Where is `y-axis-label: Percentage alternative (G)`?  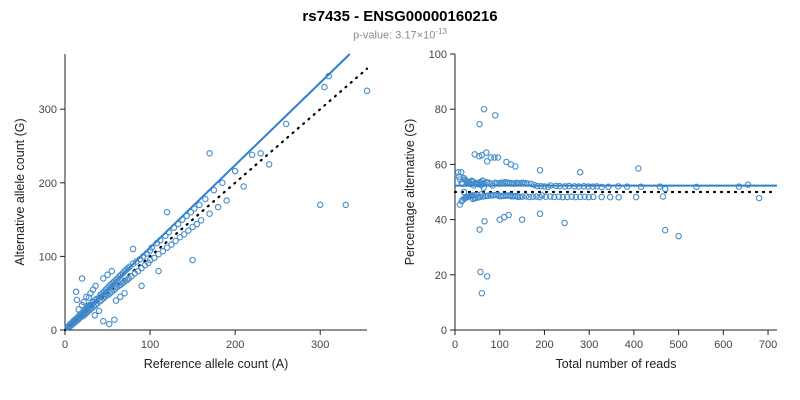 y-axis-label: Percentage alternative (G) is located at coordinates (410, 191).